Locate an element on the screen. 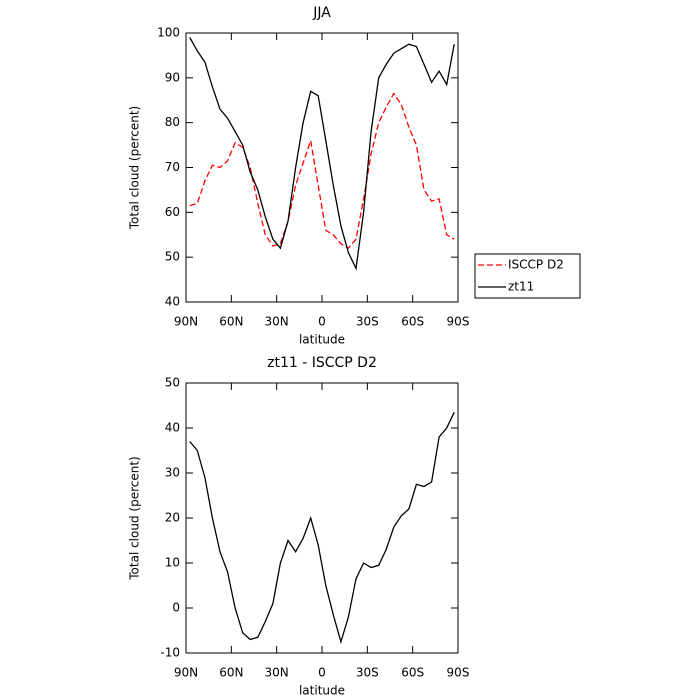 This screenshot has height=700, width=700. y-tick-label: 80 is located at coordinates (172, 122).